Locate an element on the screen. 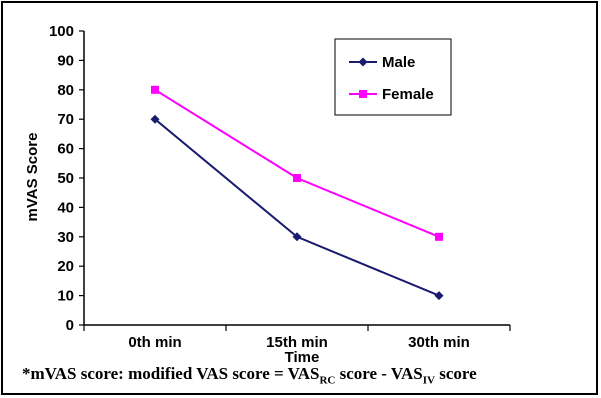 This screenshot has height=398, width=601. y-tick-label: 30 is located at coordinates (65, 237).